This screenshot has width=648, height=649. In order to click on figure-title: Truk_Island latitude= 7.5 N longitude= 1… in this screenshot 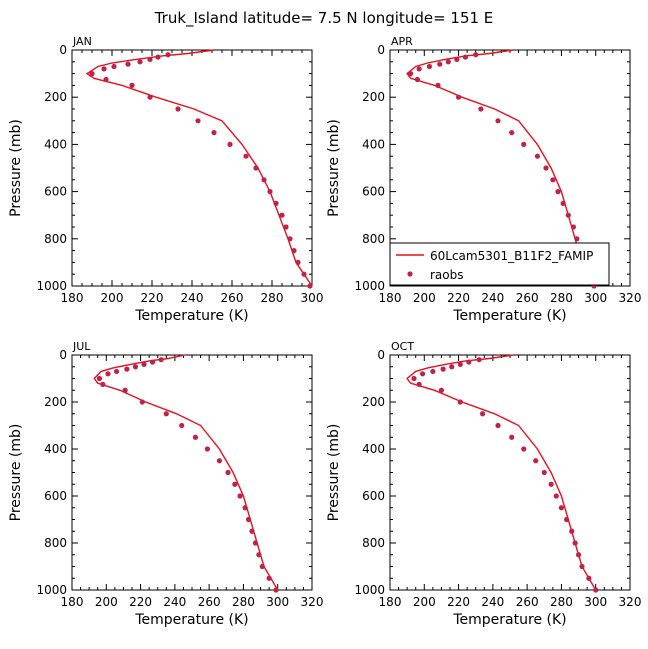, I will do `click(324, 18)`.